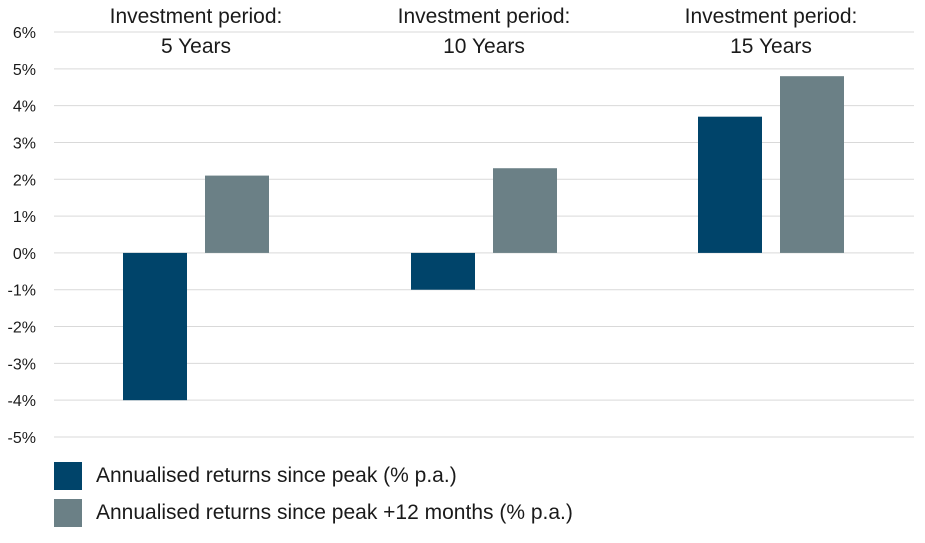 This screenshot has height=543, width=925. Describe the element at coordinates (22, 438) in the screenshot. I see `y-tick-label: -5%` at that location.